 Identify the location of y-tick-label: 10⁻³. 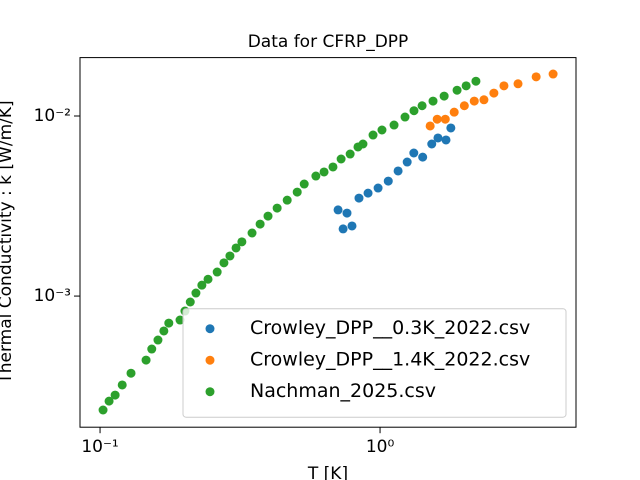
(52, 296).